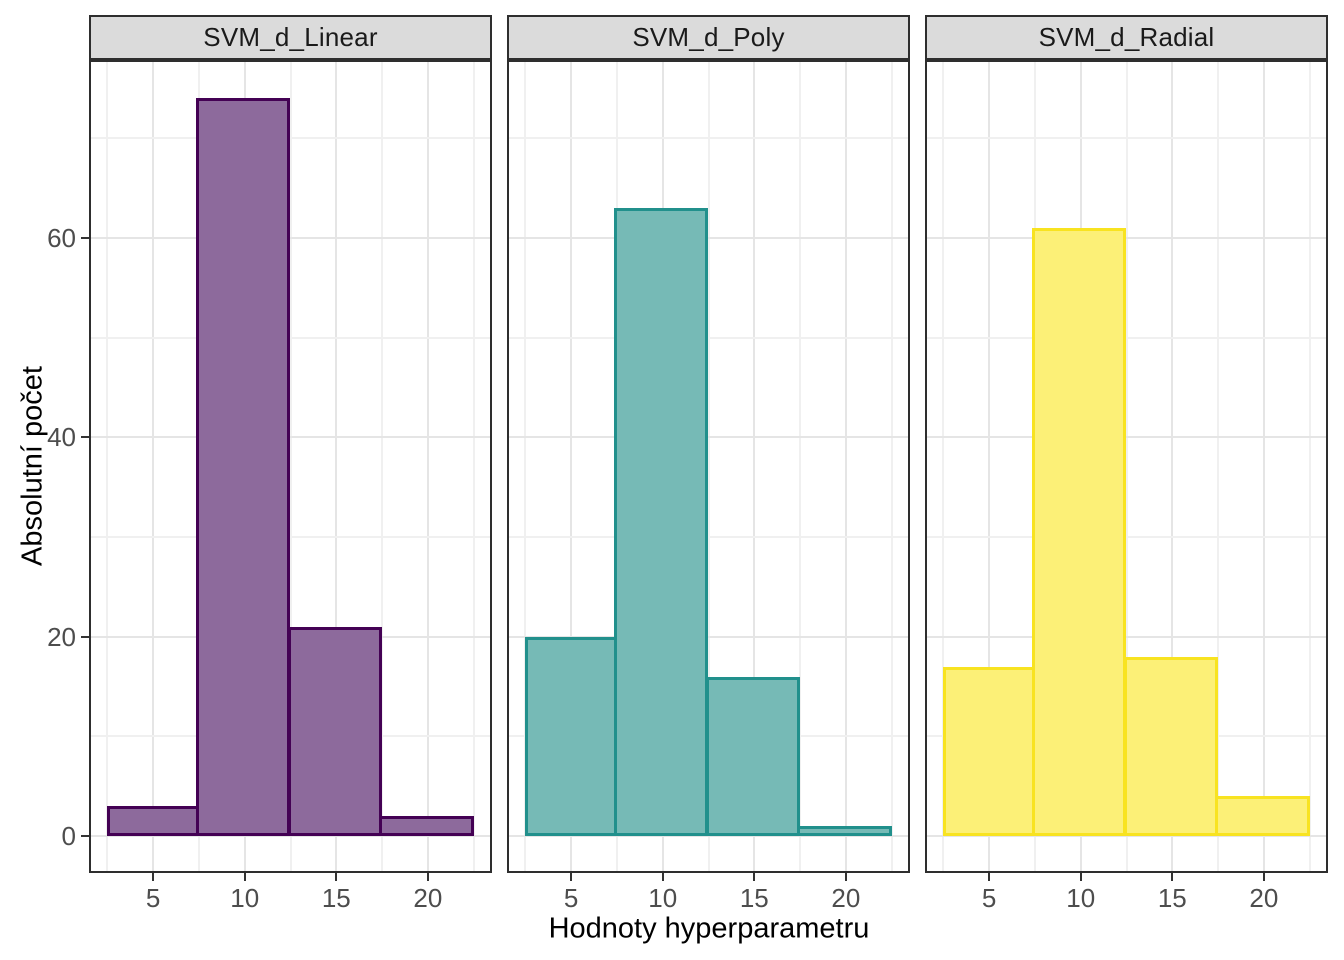 The height and width of the screenshot is (960, 1344). Describe the element at coordinates (709, 928) in the screenshot. I see `x-axis-title: Hodnoty hyperparametru` at that location.